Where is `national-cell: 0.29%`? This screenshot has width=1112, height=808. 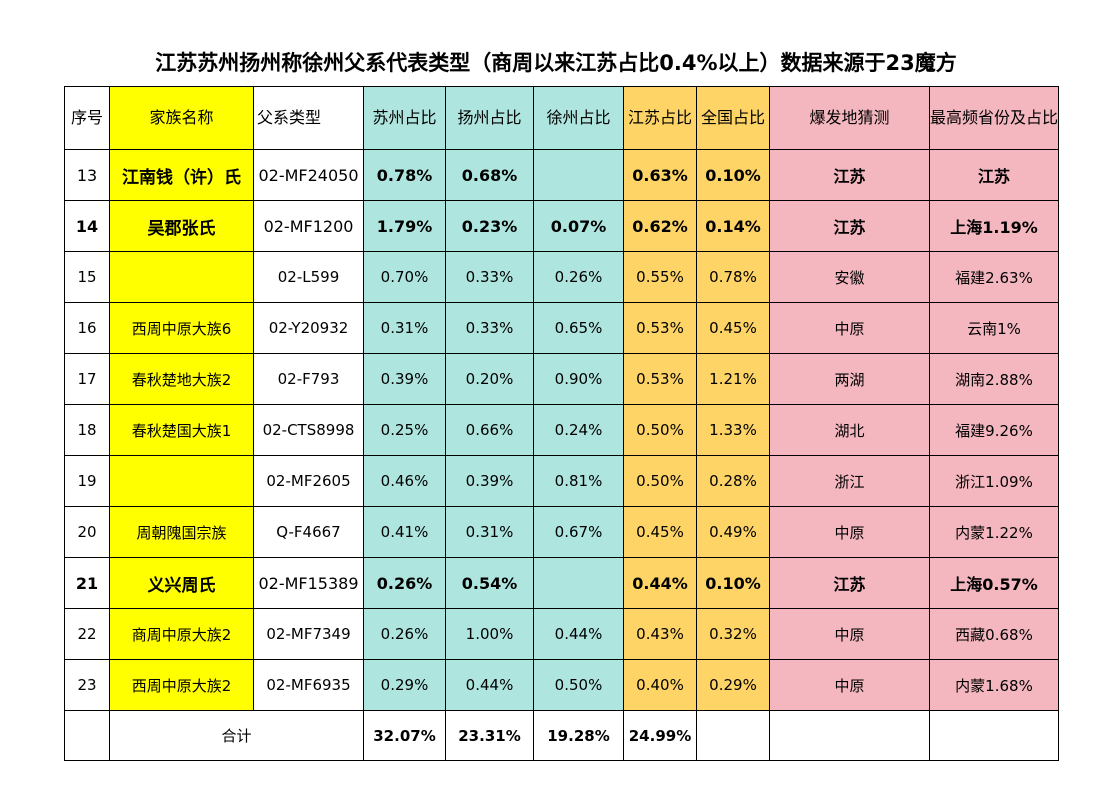 national-cell: 0.29% is located at coordinates (733, 685).